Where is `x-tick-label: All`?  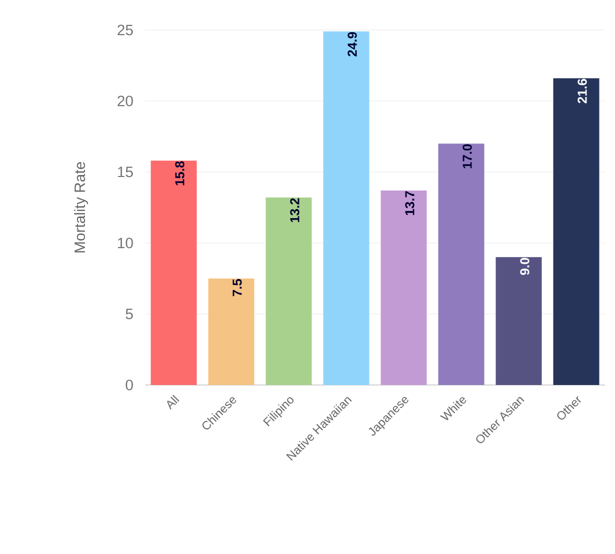
x-tick-label: All is located at coordinates (173, 402).